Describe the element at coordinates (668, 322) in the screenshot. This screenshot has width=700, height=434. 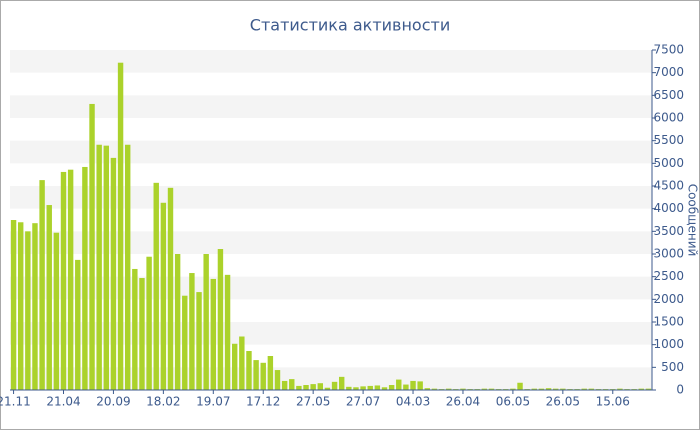
I see `y-tick-label: 1500` at that location.